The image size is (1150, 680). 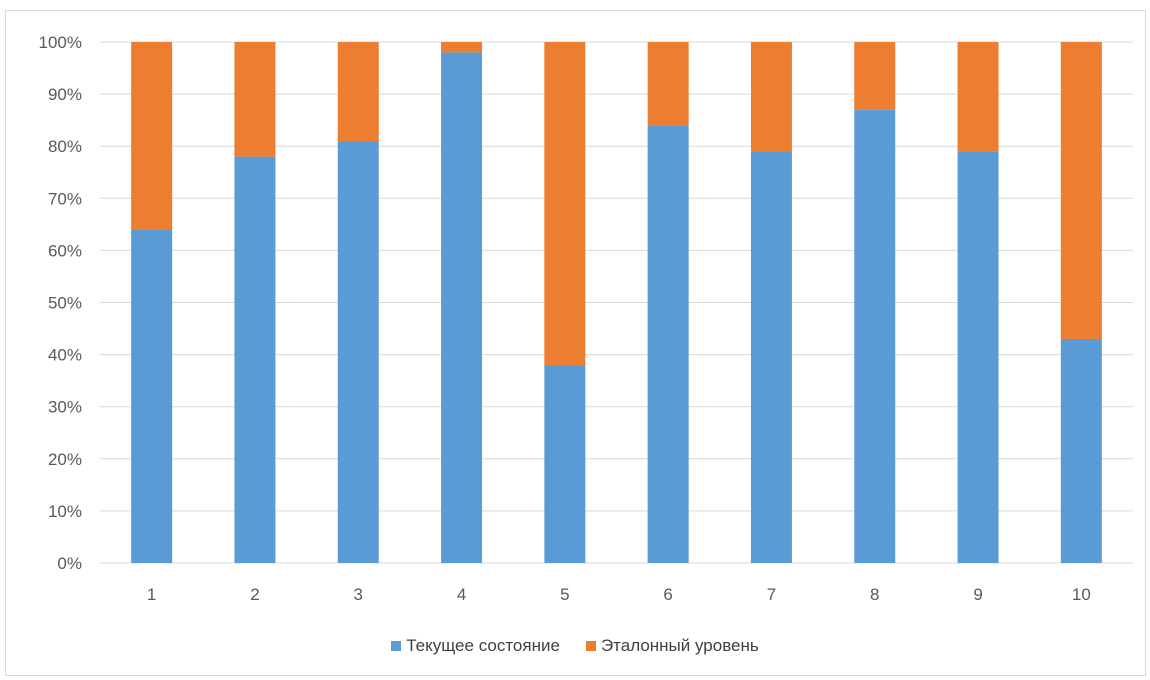 What do you see at coordinates (65, 303) in the screenshot?
I see `y-tick-label: 50%` at bounding box center [65, 303].